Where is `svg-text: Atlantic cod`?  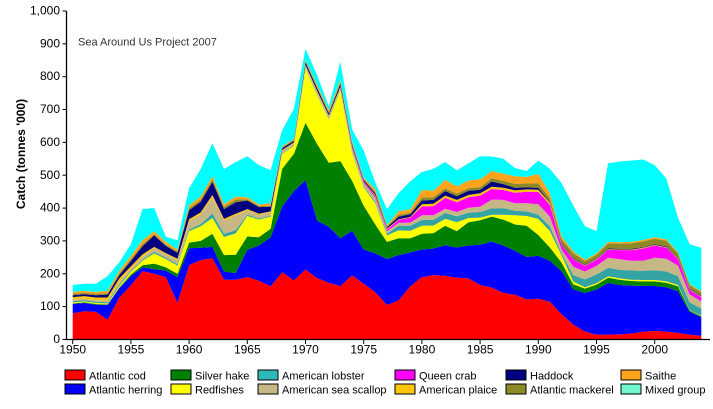 svg-text: Atlantic cod is located at coordinates (117, 376).